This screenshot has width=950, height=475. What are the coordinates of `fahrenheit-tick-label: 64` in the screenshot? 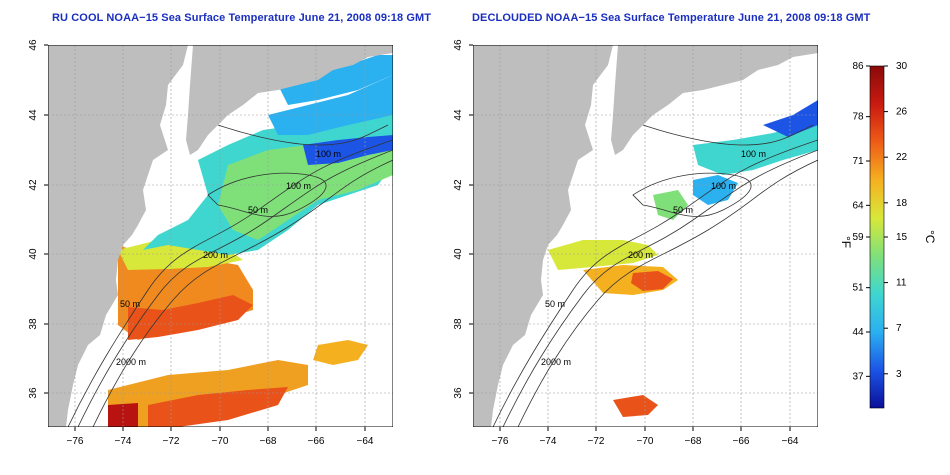 It's located at (858, 205).